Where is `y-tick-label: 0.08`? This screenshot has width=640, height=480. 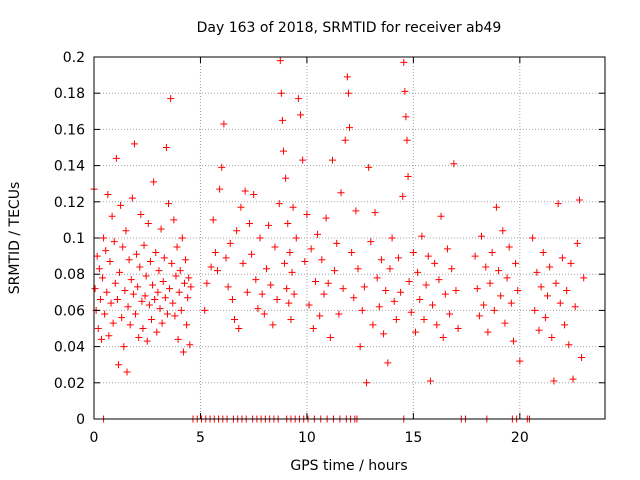 y-tick-label: 0.08 is located at coordinates (69, 275).